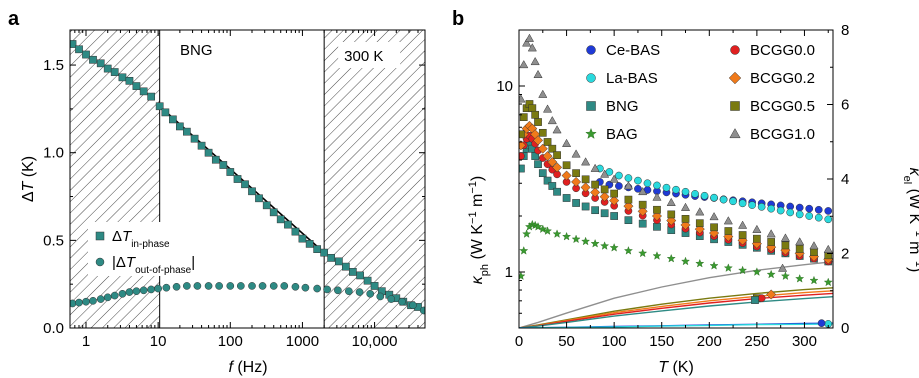 This screenshot has width=919, height=378. Describe the element at coordinates (375, 341) in the screenshot. I see `x-tick-label: 10,000` at that location.